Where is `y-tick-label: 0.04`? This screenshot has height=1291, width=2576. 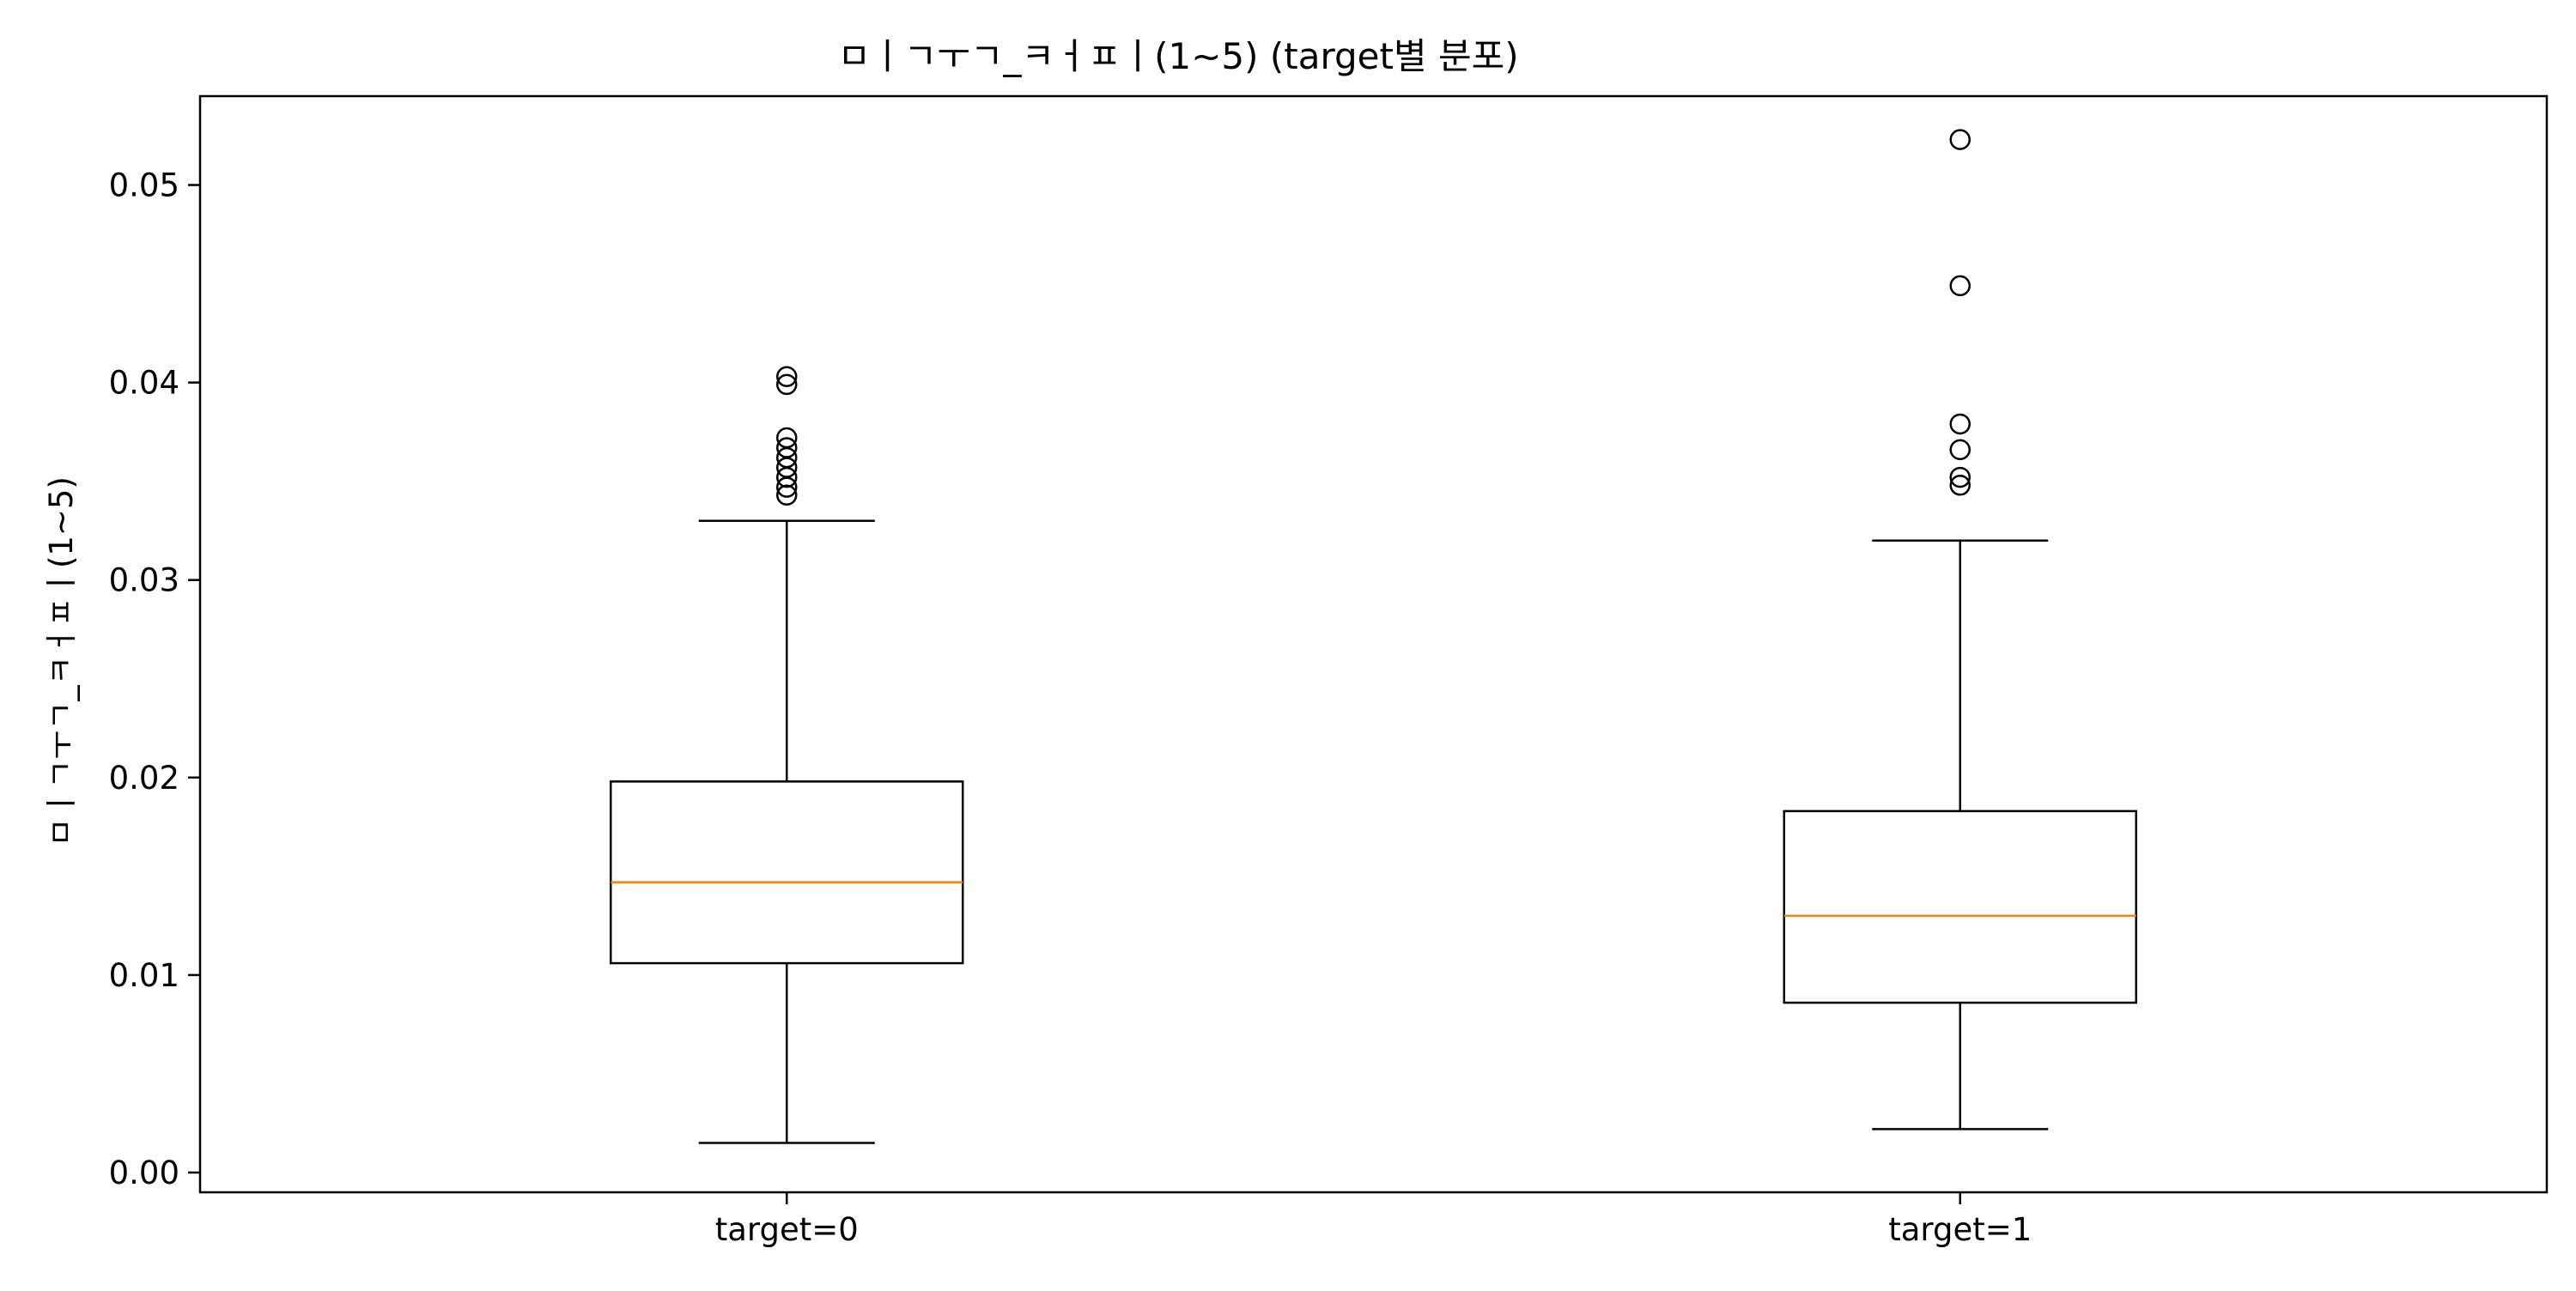
y-tick-label: 0.04 is located at coordinates (144, 384).